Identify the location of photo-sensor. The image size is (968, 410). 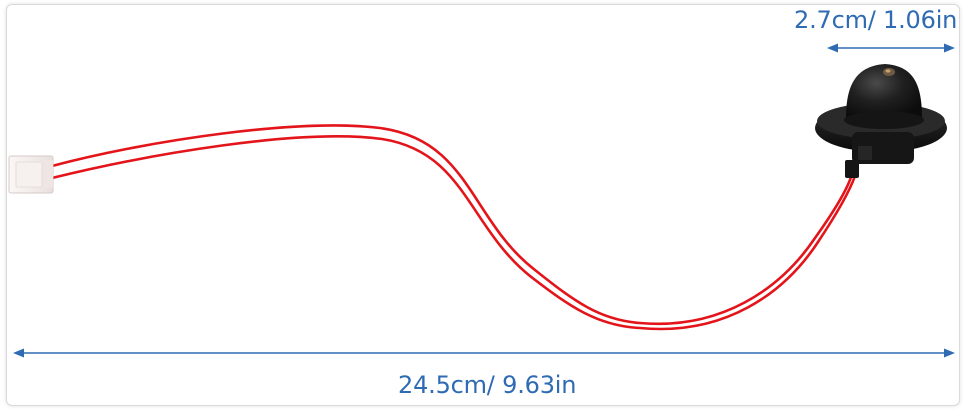
(881, 121).